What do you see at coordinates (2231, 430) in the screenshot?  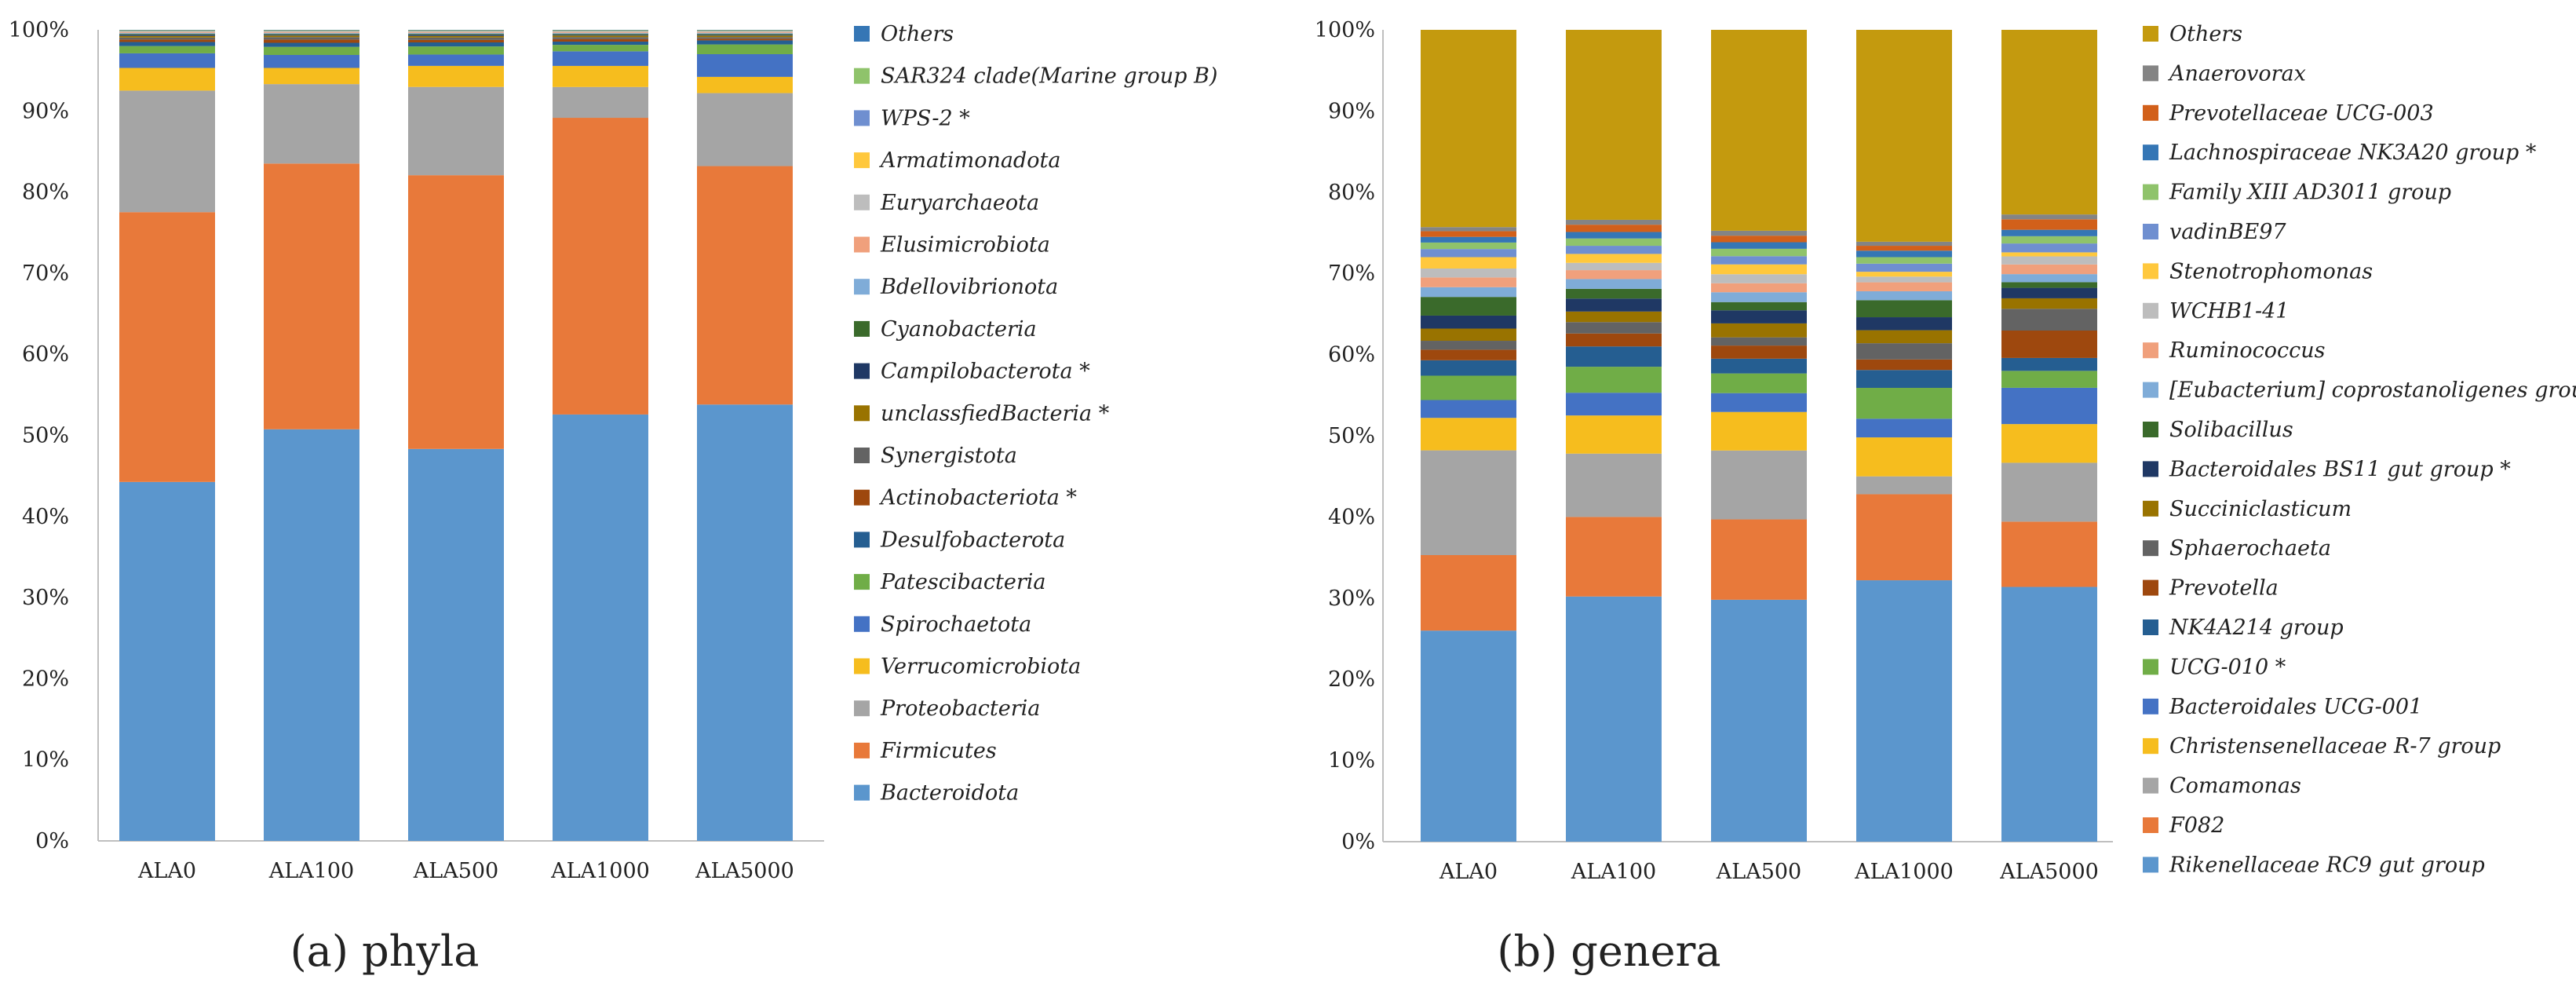 I see `legend-label: Solibacillus` at bounding box center [2231, 430].